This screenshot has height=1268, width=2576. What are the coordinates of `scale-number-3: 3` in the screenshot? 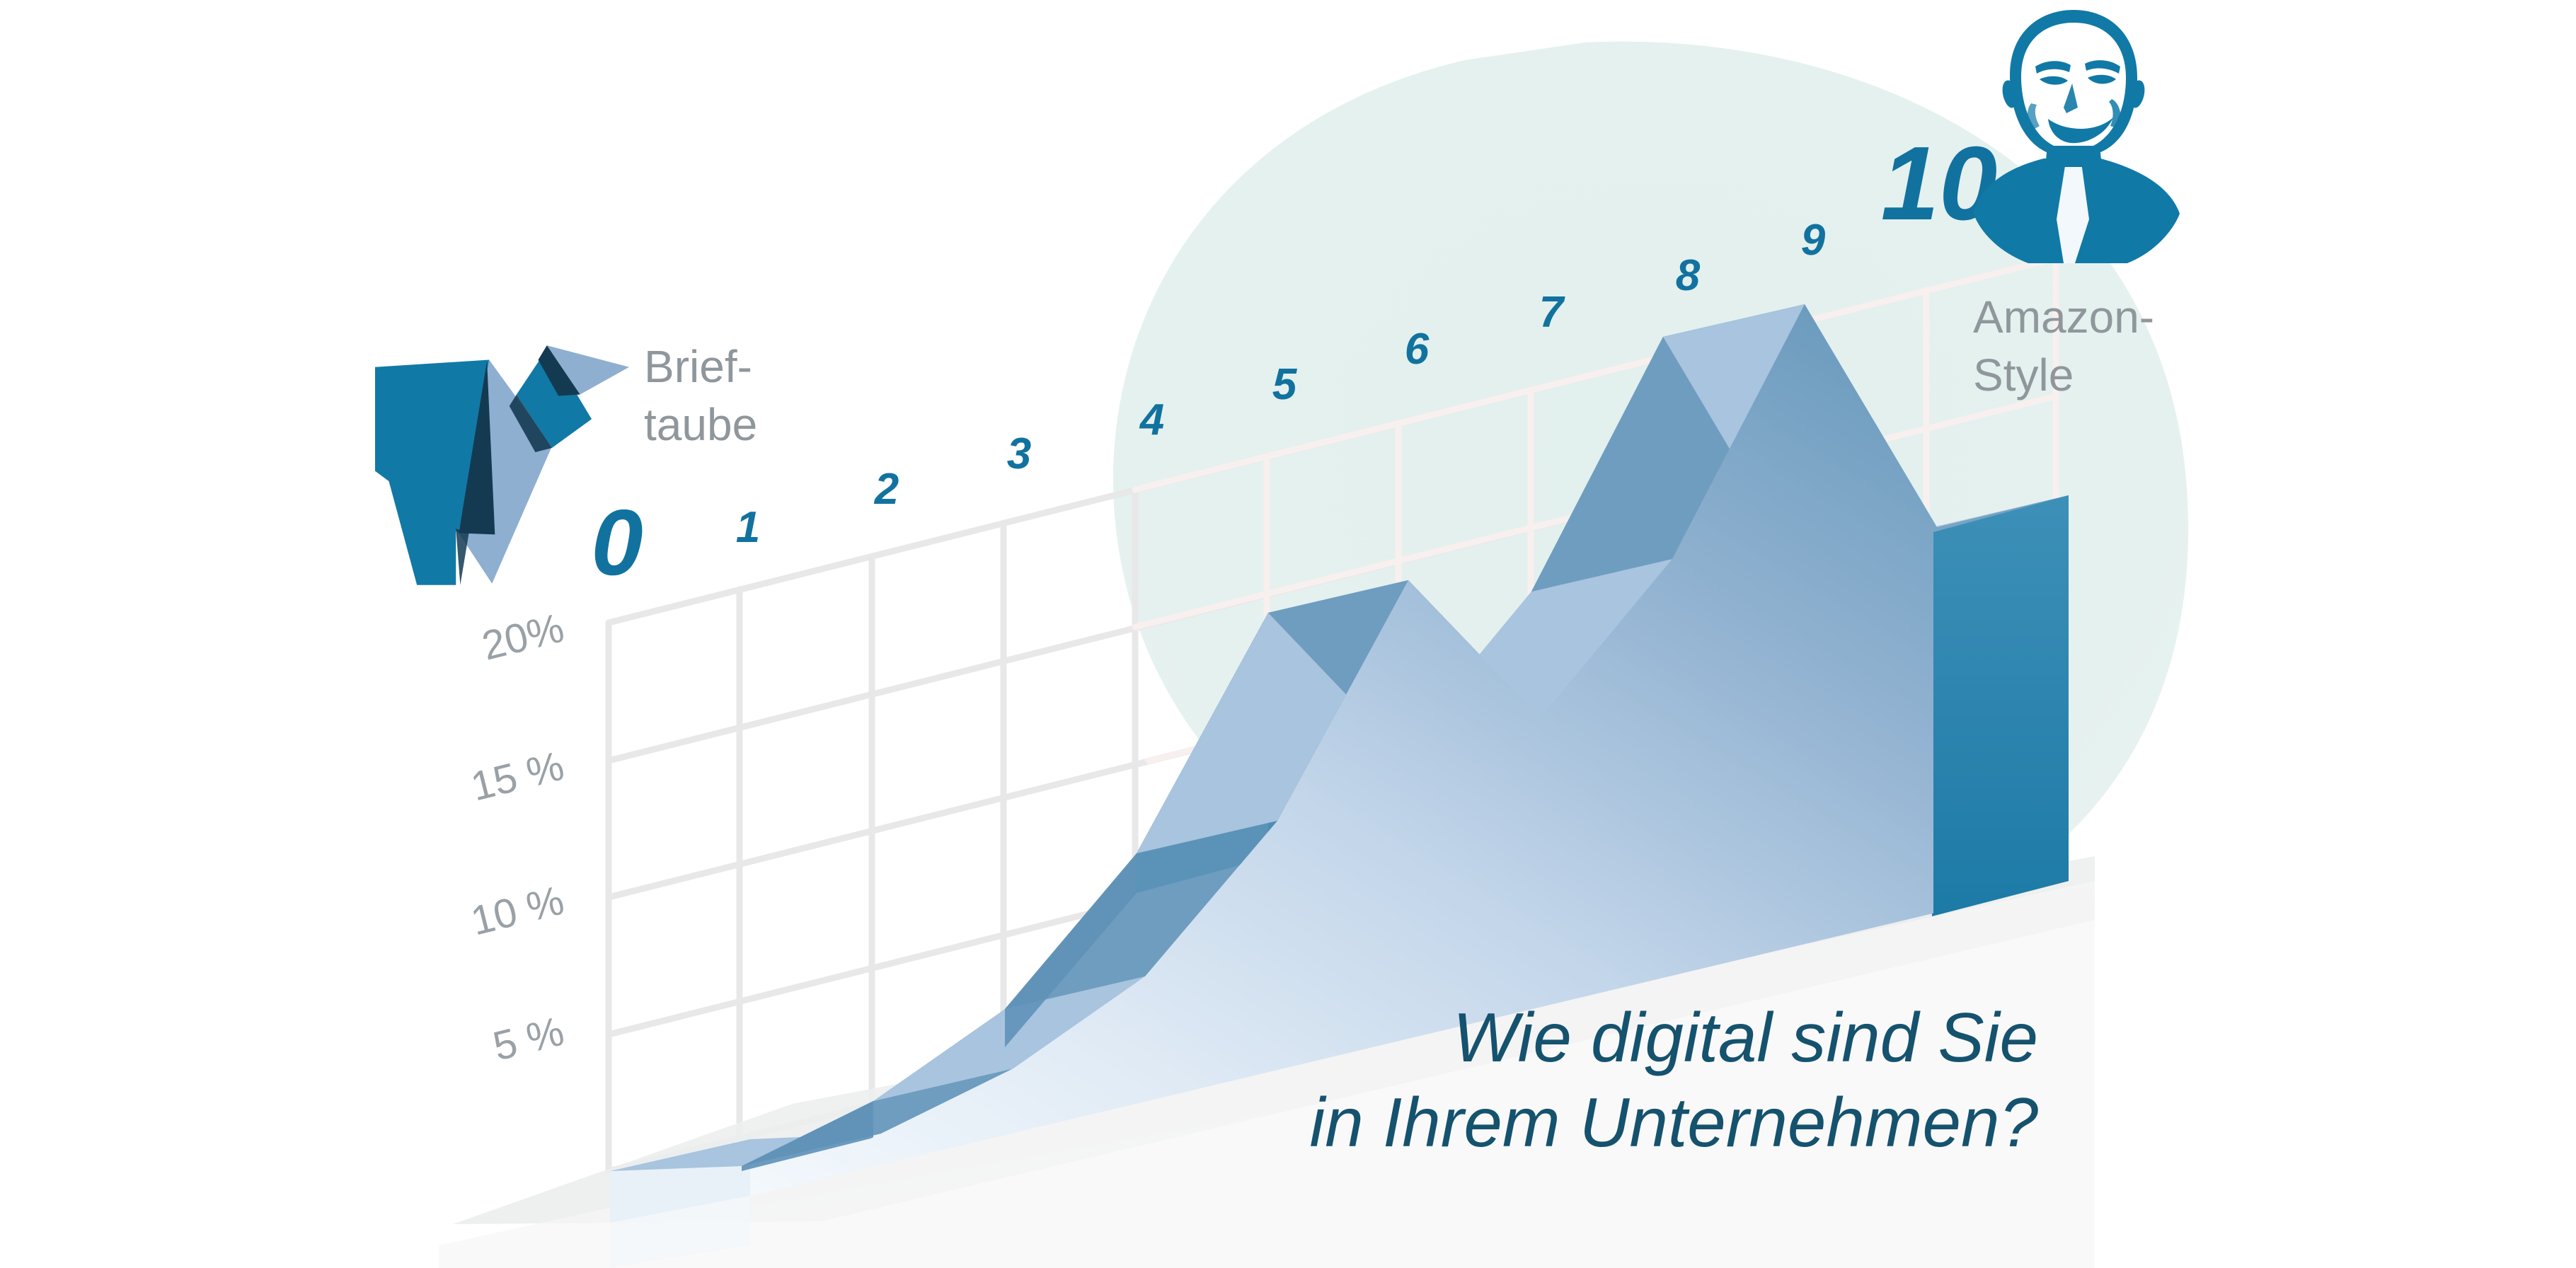 It's located at (1019, 454).